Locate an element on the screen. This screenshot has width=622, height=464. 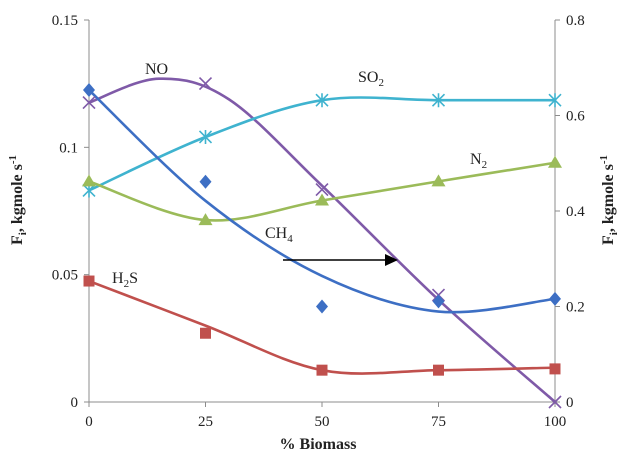
series-label-n2: N2 is located at coordinates (478, 161).